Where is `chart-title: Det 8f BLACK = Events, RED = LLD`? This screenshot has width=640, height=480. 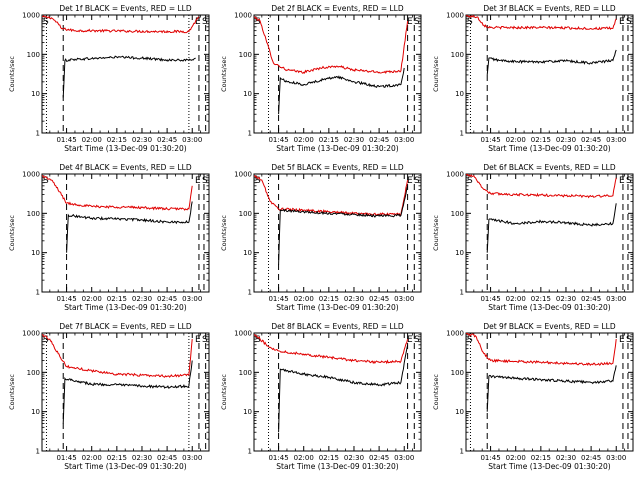
chart-title: Det 8f BLACK = Events, RED = LLD is located at coordinates (337, 326).